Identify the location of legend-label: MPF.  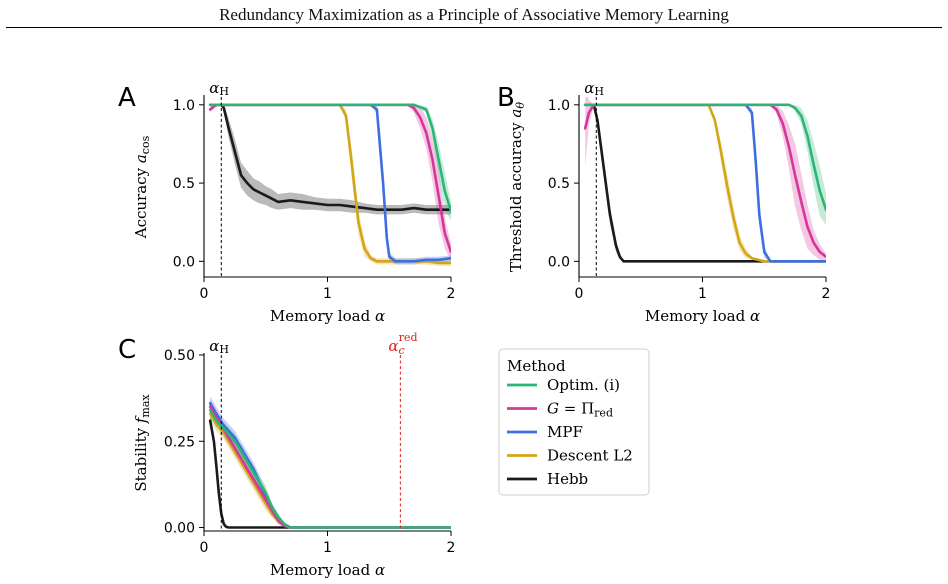
(565, 432).